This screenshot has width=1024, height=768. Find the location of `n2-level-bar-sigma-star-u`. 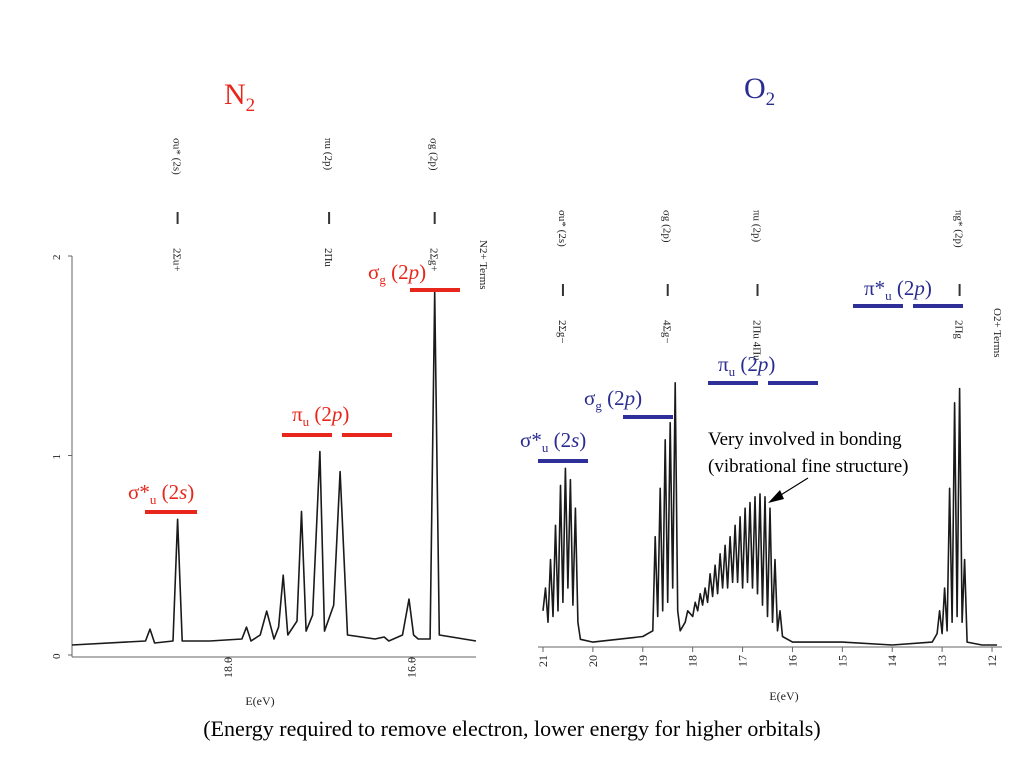

n2-level-bar-sigma-star-u is located at coordinates (171, 512).